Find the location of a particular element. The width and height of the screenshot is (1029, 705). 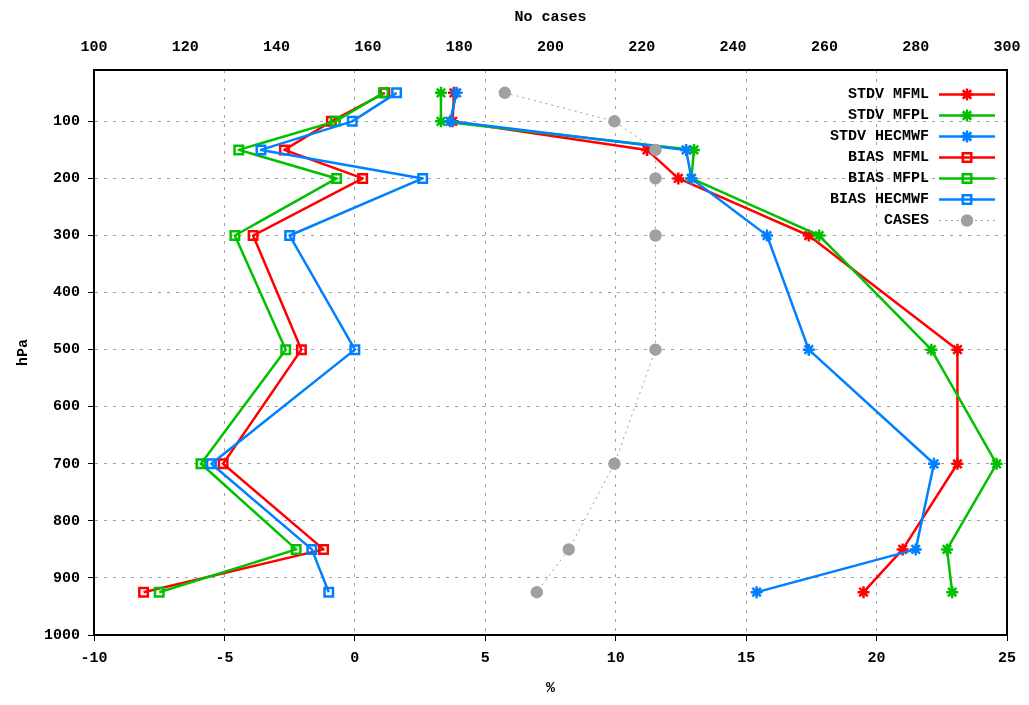

y-tick-label: 100 is located at coordinates (66, 122).